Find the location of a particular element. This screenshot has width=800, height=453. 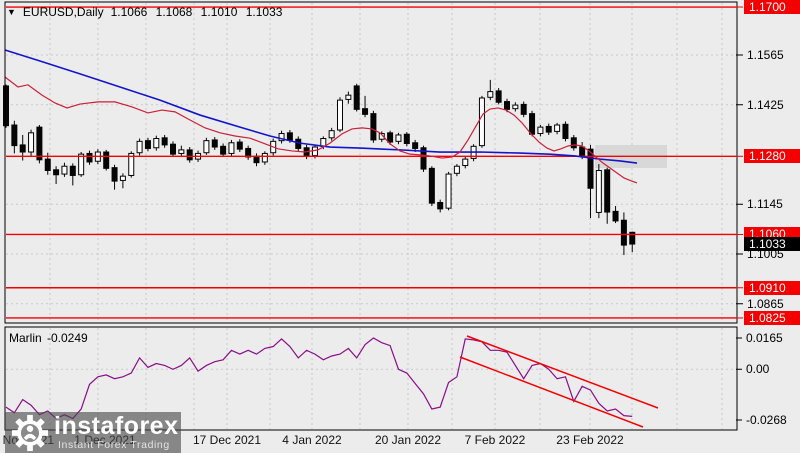

price-axis-label: 1.0825 is located at coordinates (772, 317).